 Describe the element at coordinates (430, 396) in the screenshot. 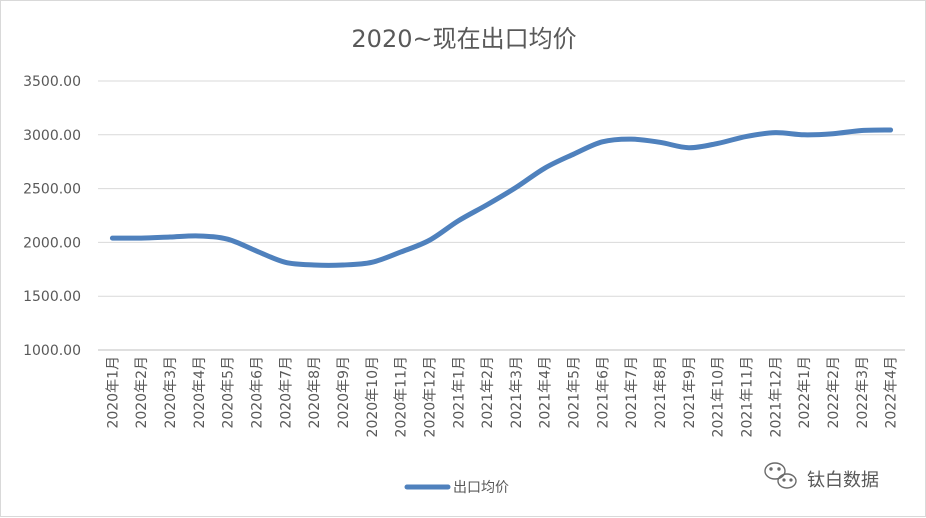

I see `x-tick: 2020年12月` at that location.